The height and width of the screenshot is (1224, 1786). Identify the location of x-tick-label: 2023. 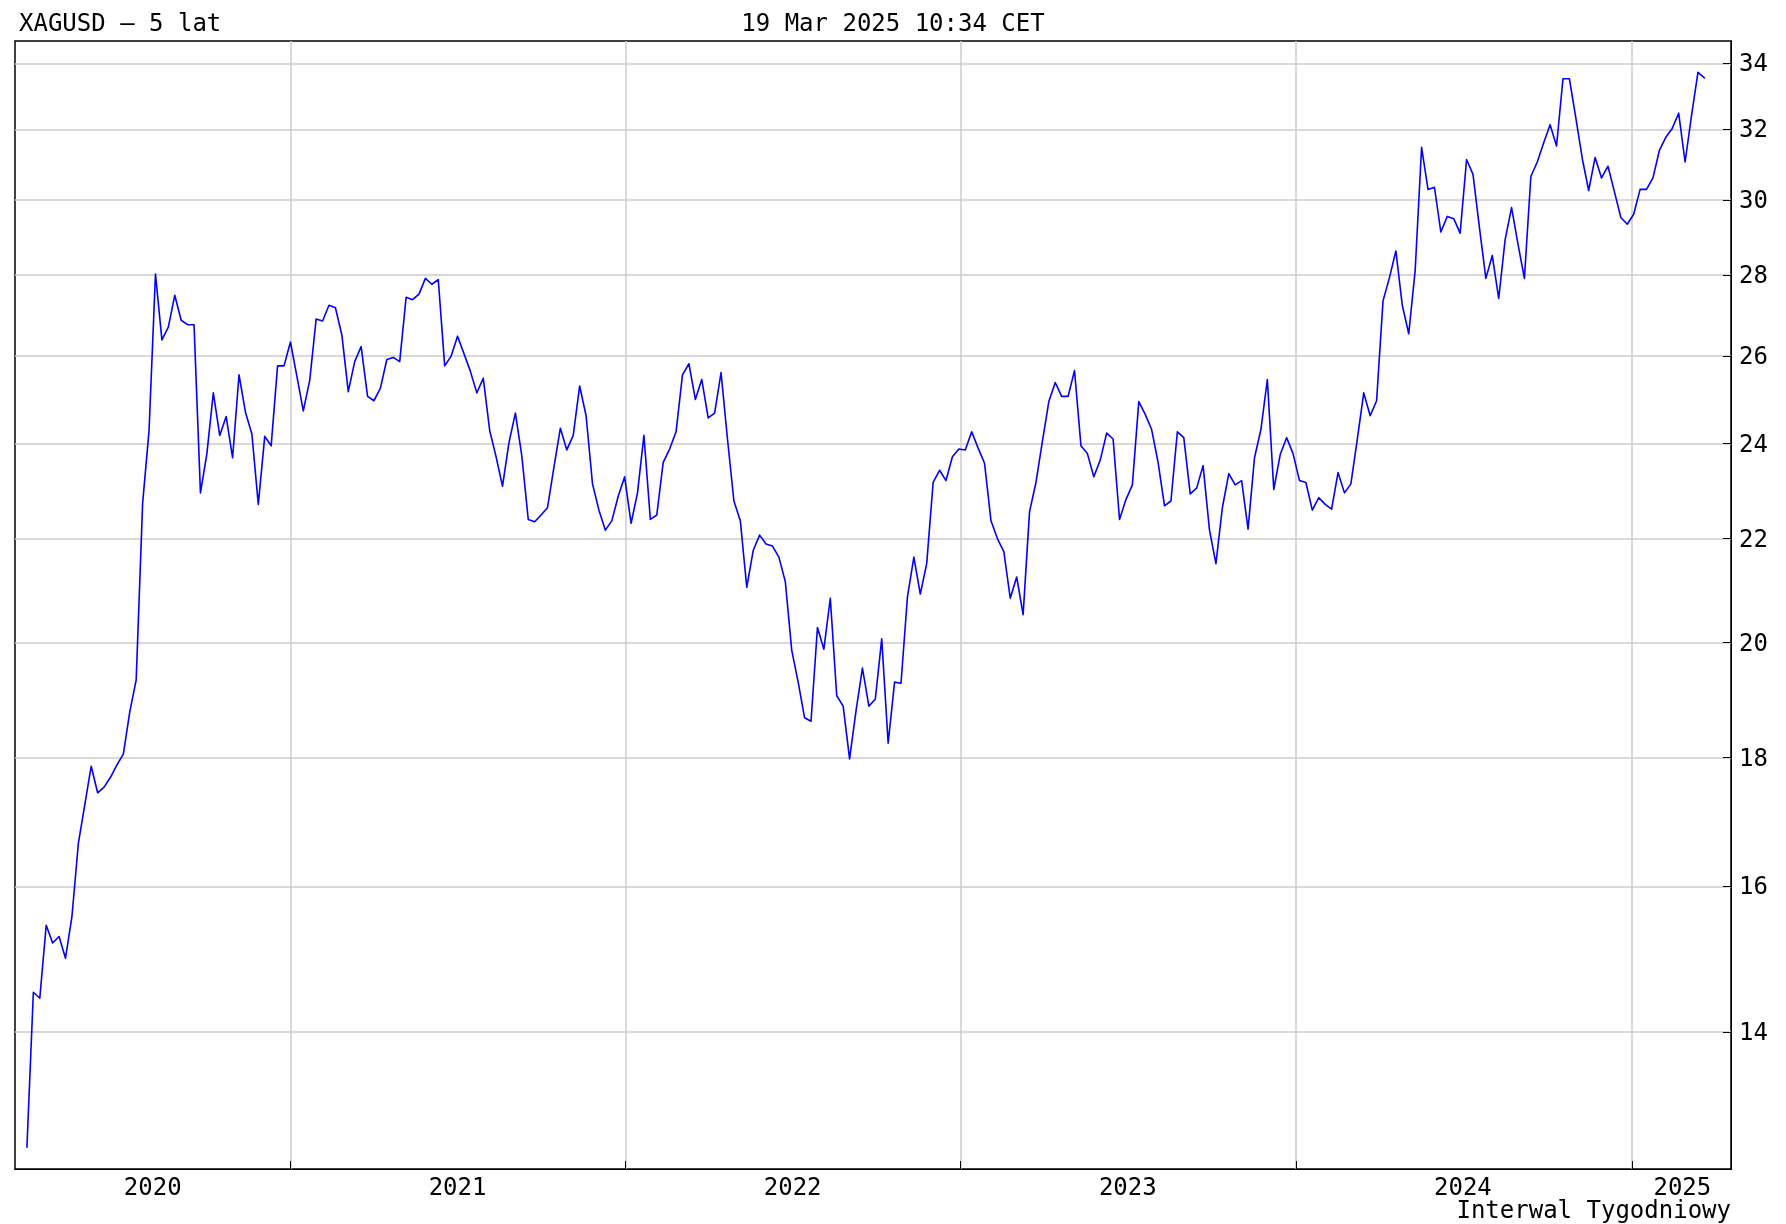
(1127, 1187).